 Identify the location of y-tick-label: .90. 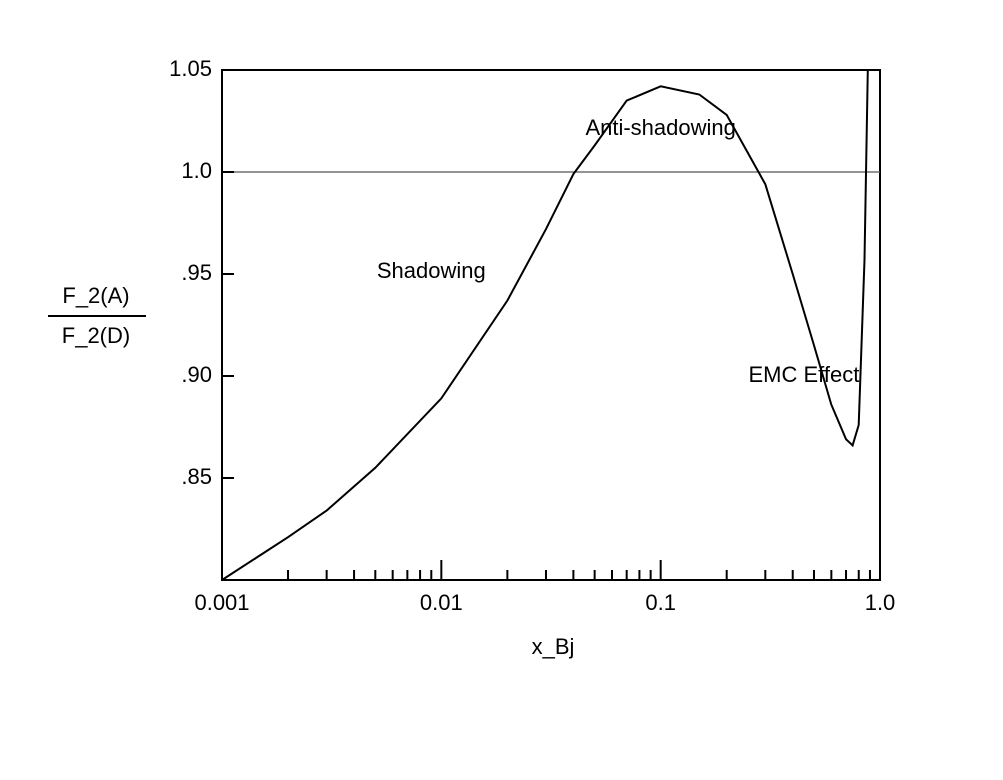
(196, 374).